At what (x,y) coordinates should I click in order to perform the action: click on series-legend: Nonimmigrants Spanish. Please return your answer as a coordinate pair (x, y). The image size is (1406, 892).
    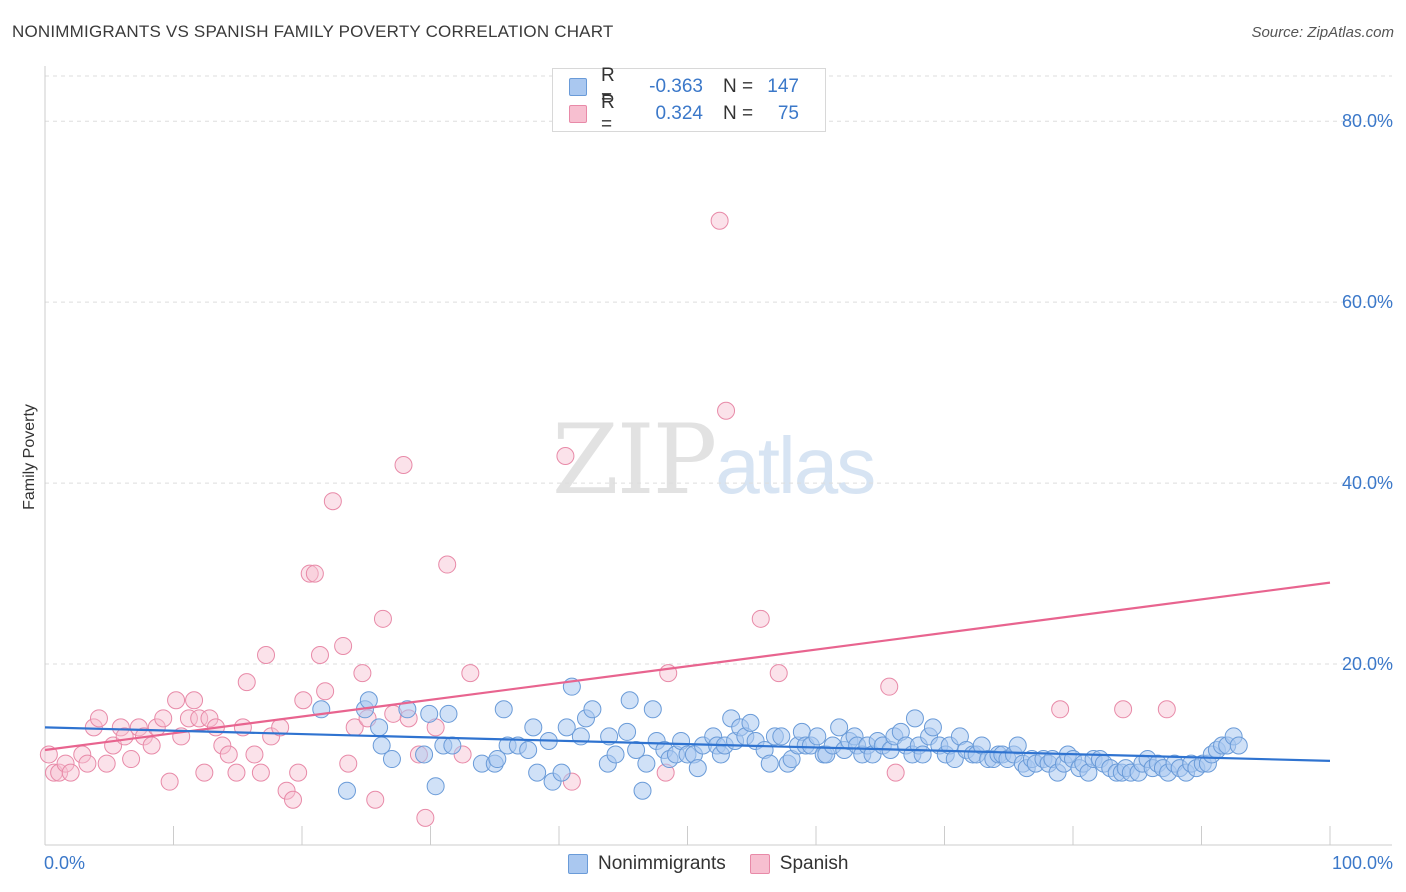
    Looking at the image, I should click on (720, 864).